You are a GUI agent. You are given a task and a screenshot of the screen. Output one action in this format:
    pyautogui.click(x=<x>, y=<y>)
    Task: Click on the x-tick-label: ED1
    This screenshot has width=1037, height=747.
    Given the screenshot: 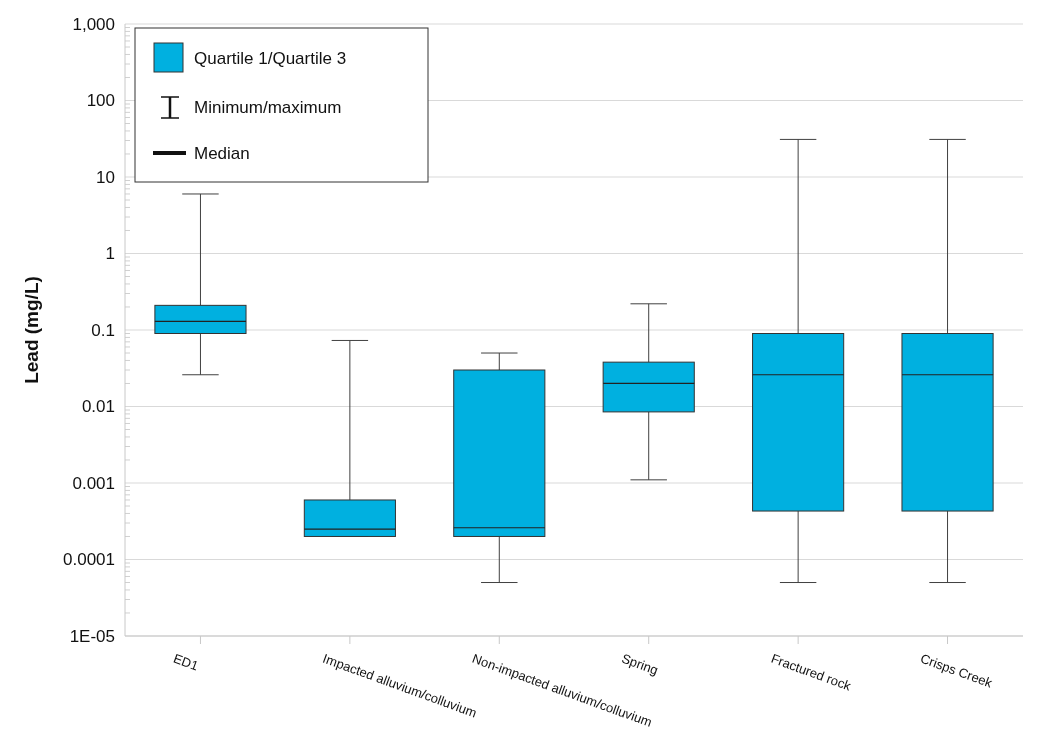 What is the action you would take?
    pyautogui.click(x=186, y=662)
    